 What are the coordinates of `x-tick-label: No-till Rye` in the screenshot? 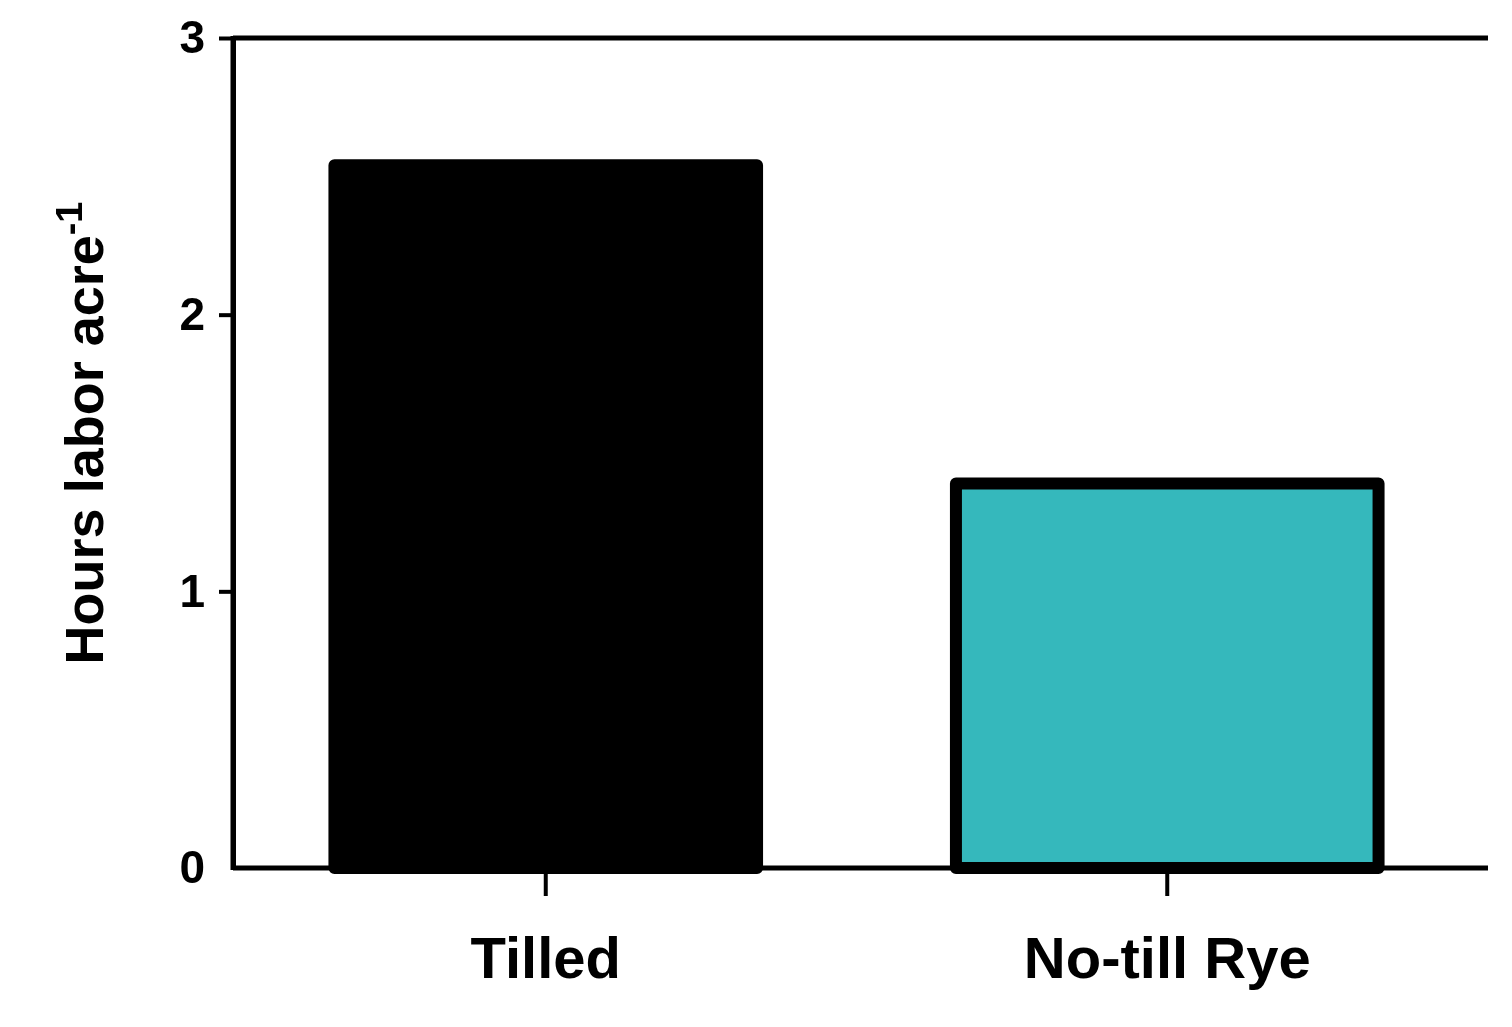 It's located at (1167, 957).